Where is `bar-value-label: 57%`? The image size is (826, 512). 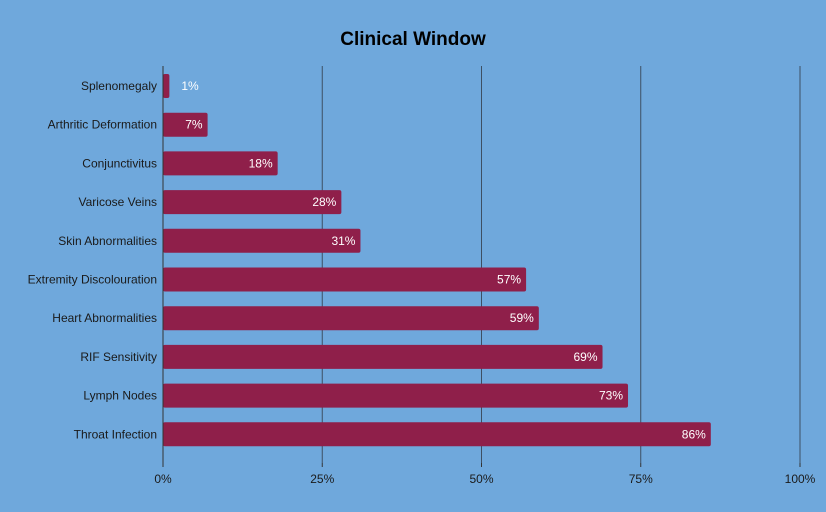
bar-value-label: 57% is located at coordinates (509, 280).